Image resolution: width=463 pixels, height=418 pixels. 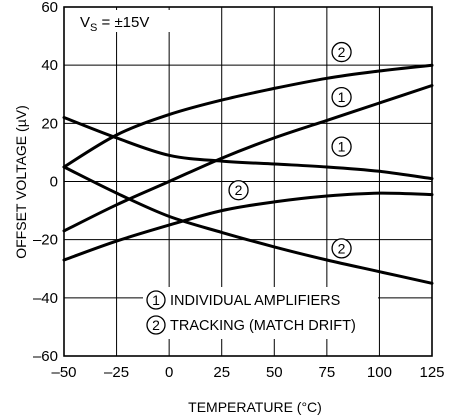 What do you see at coordinates (431, 372) in the screenshot?
I see `x-tick-label: 125` at bounding box center [431, 372].